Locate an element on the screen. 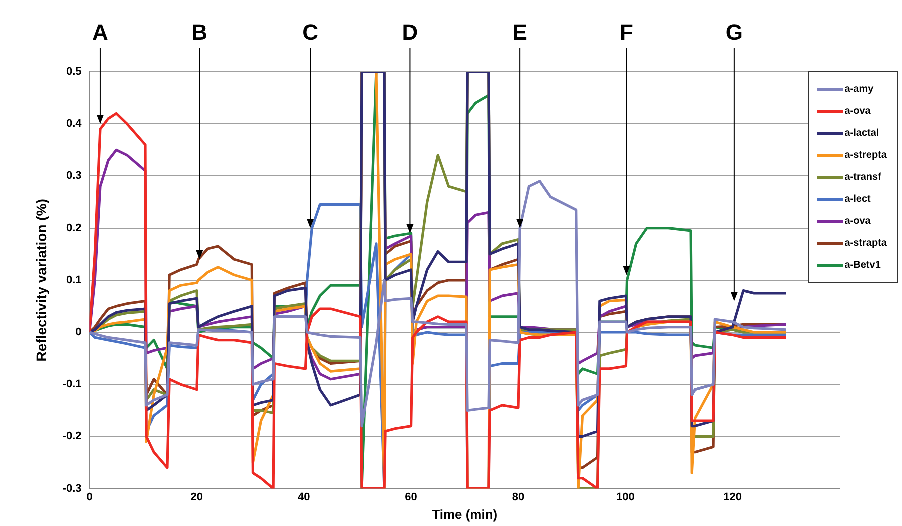  y-tick-label: -0.2 is located at coordinates (72, 436).